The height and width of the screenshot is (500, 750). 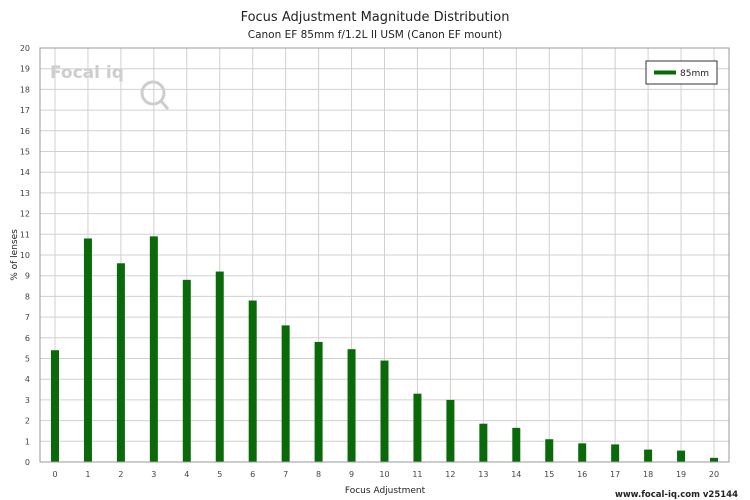 What do you see at coordinates (153, 474) in the screenshot?
I see `x-tick-label: 3` at bounding box center [153, 474].